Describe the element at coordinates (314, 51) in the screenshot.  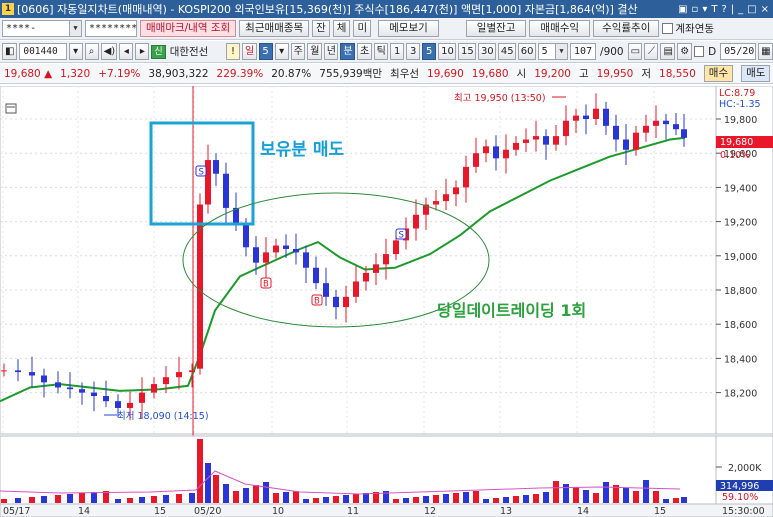
I see `period-month-button: 월` at that location.